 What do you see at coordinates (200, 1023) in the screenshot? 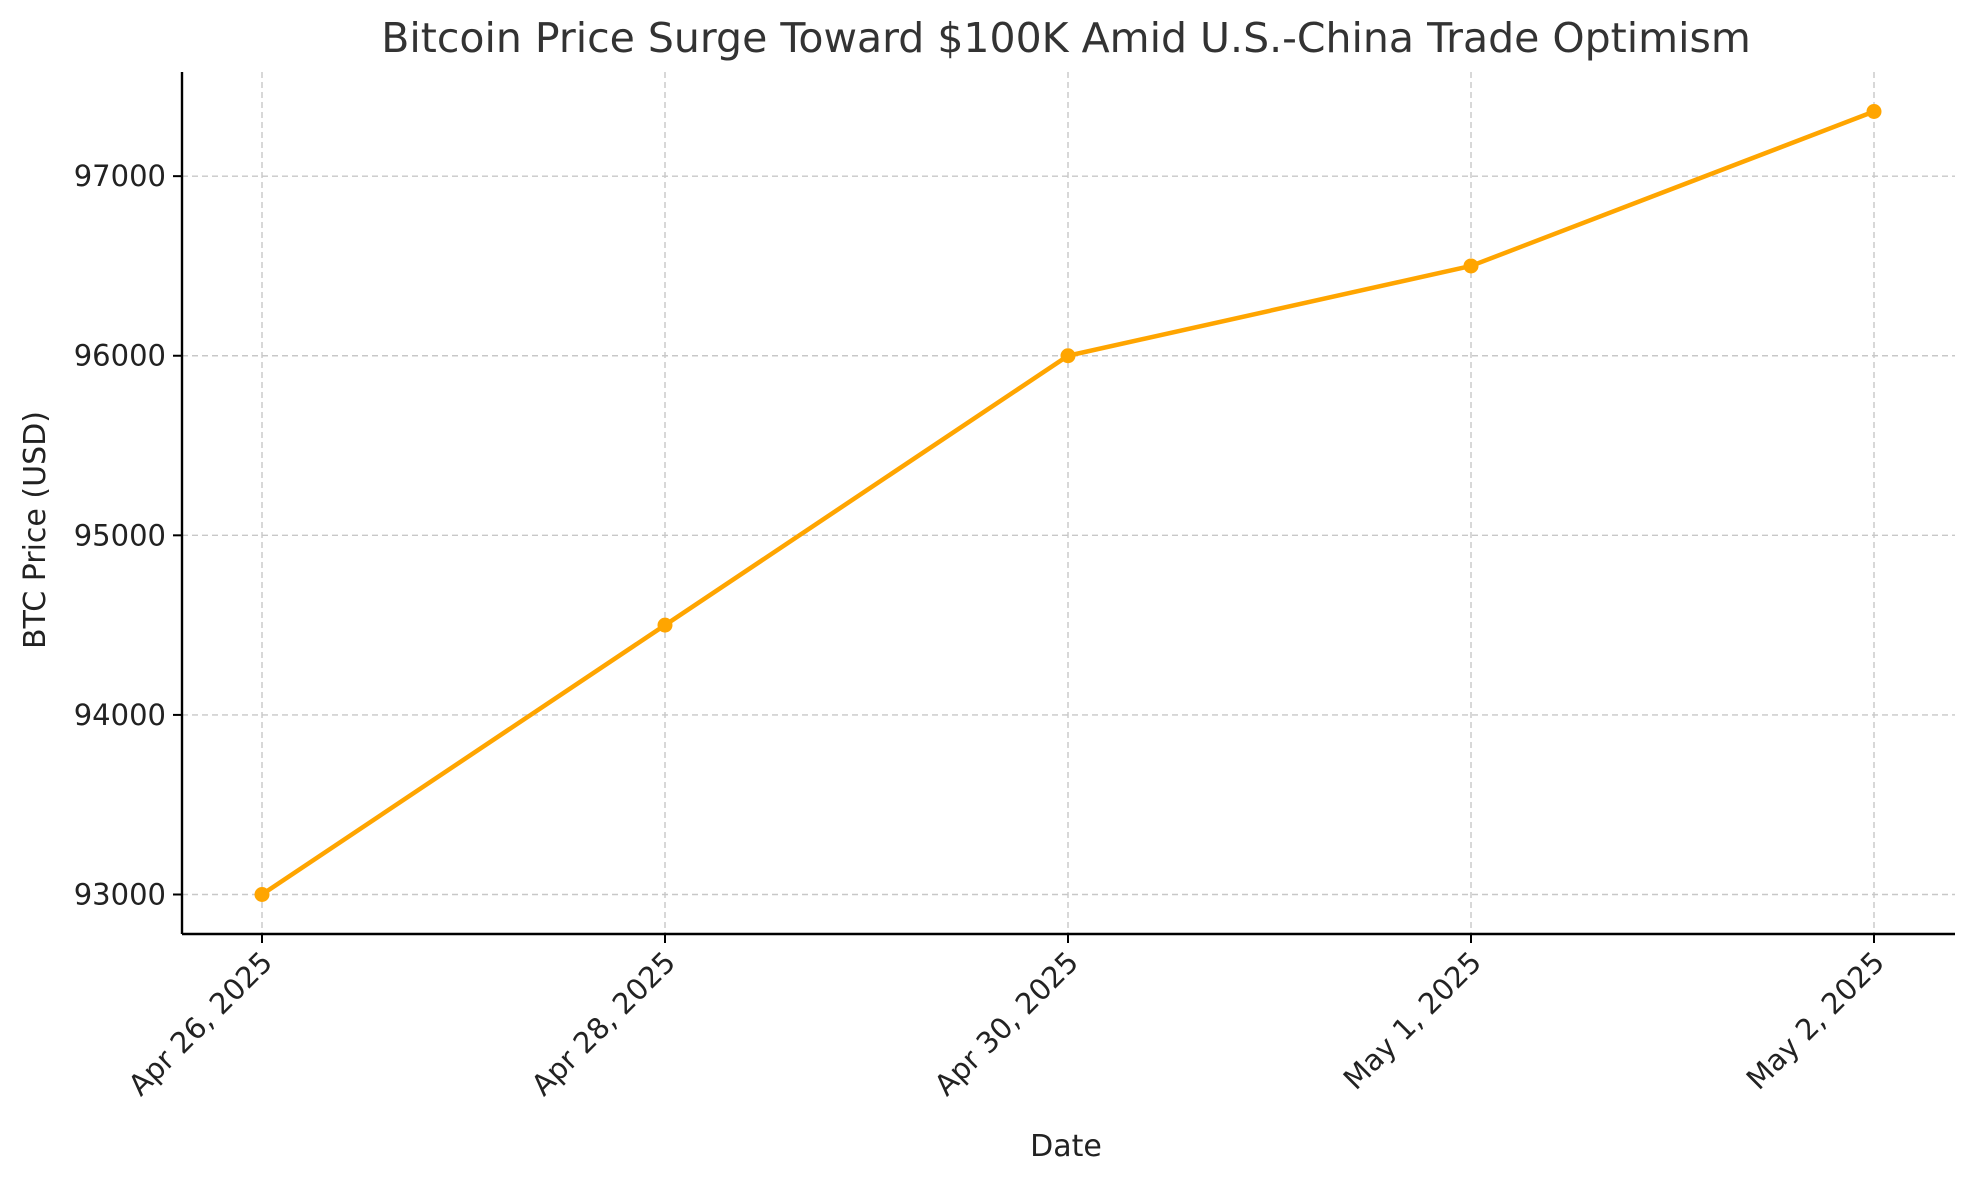
I see `x-tick-label: Apr 26, 2025` at bounding box center [200, 1023].